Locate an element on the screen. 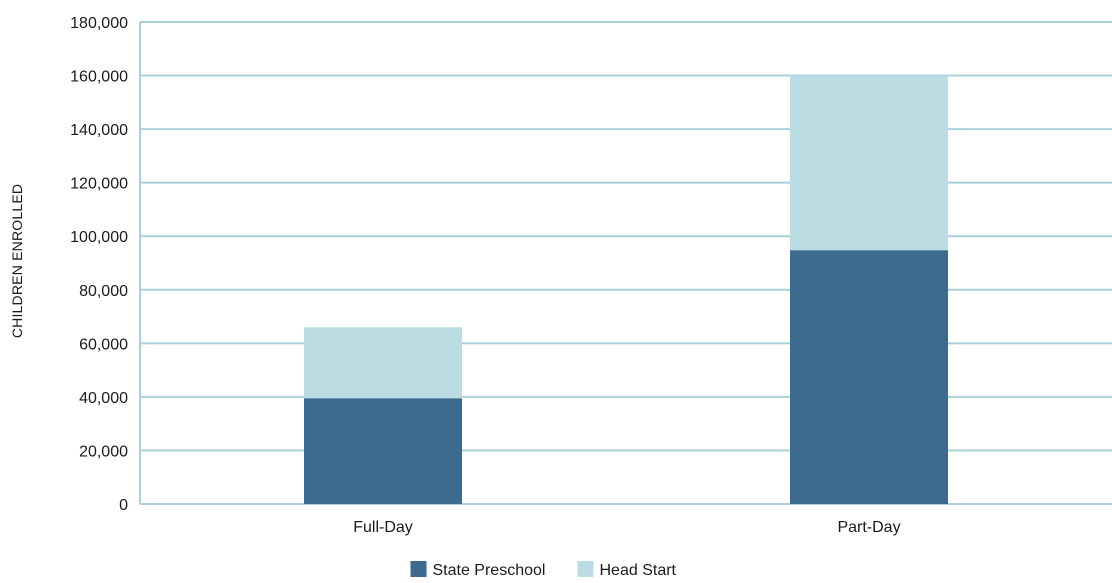  x-axis: Full-Day Part-Day is located at coordinates (626, 527).